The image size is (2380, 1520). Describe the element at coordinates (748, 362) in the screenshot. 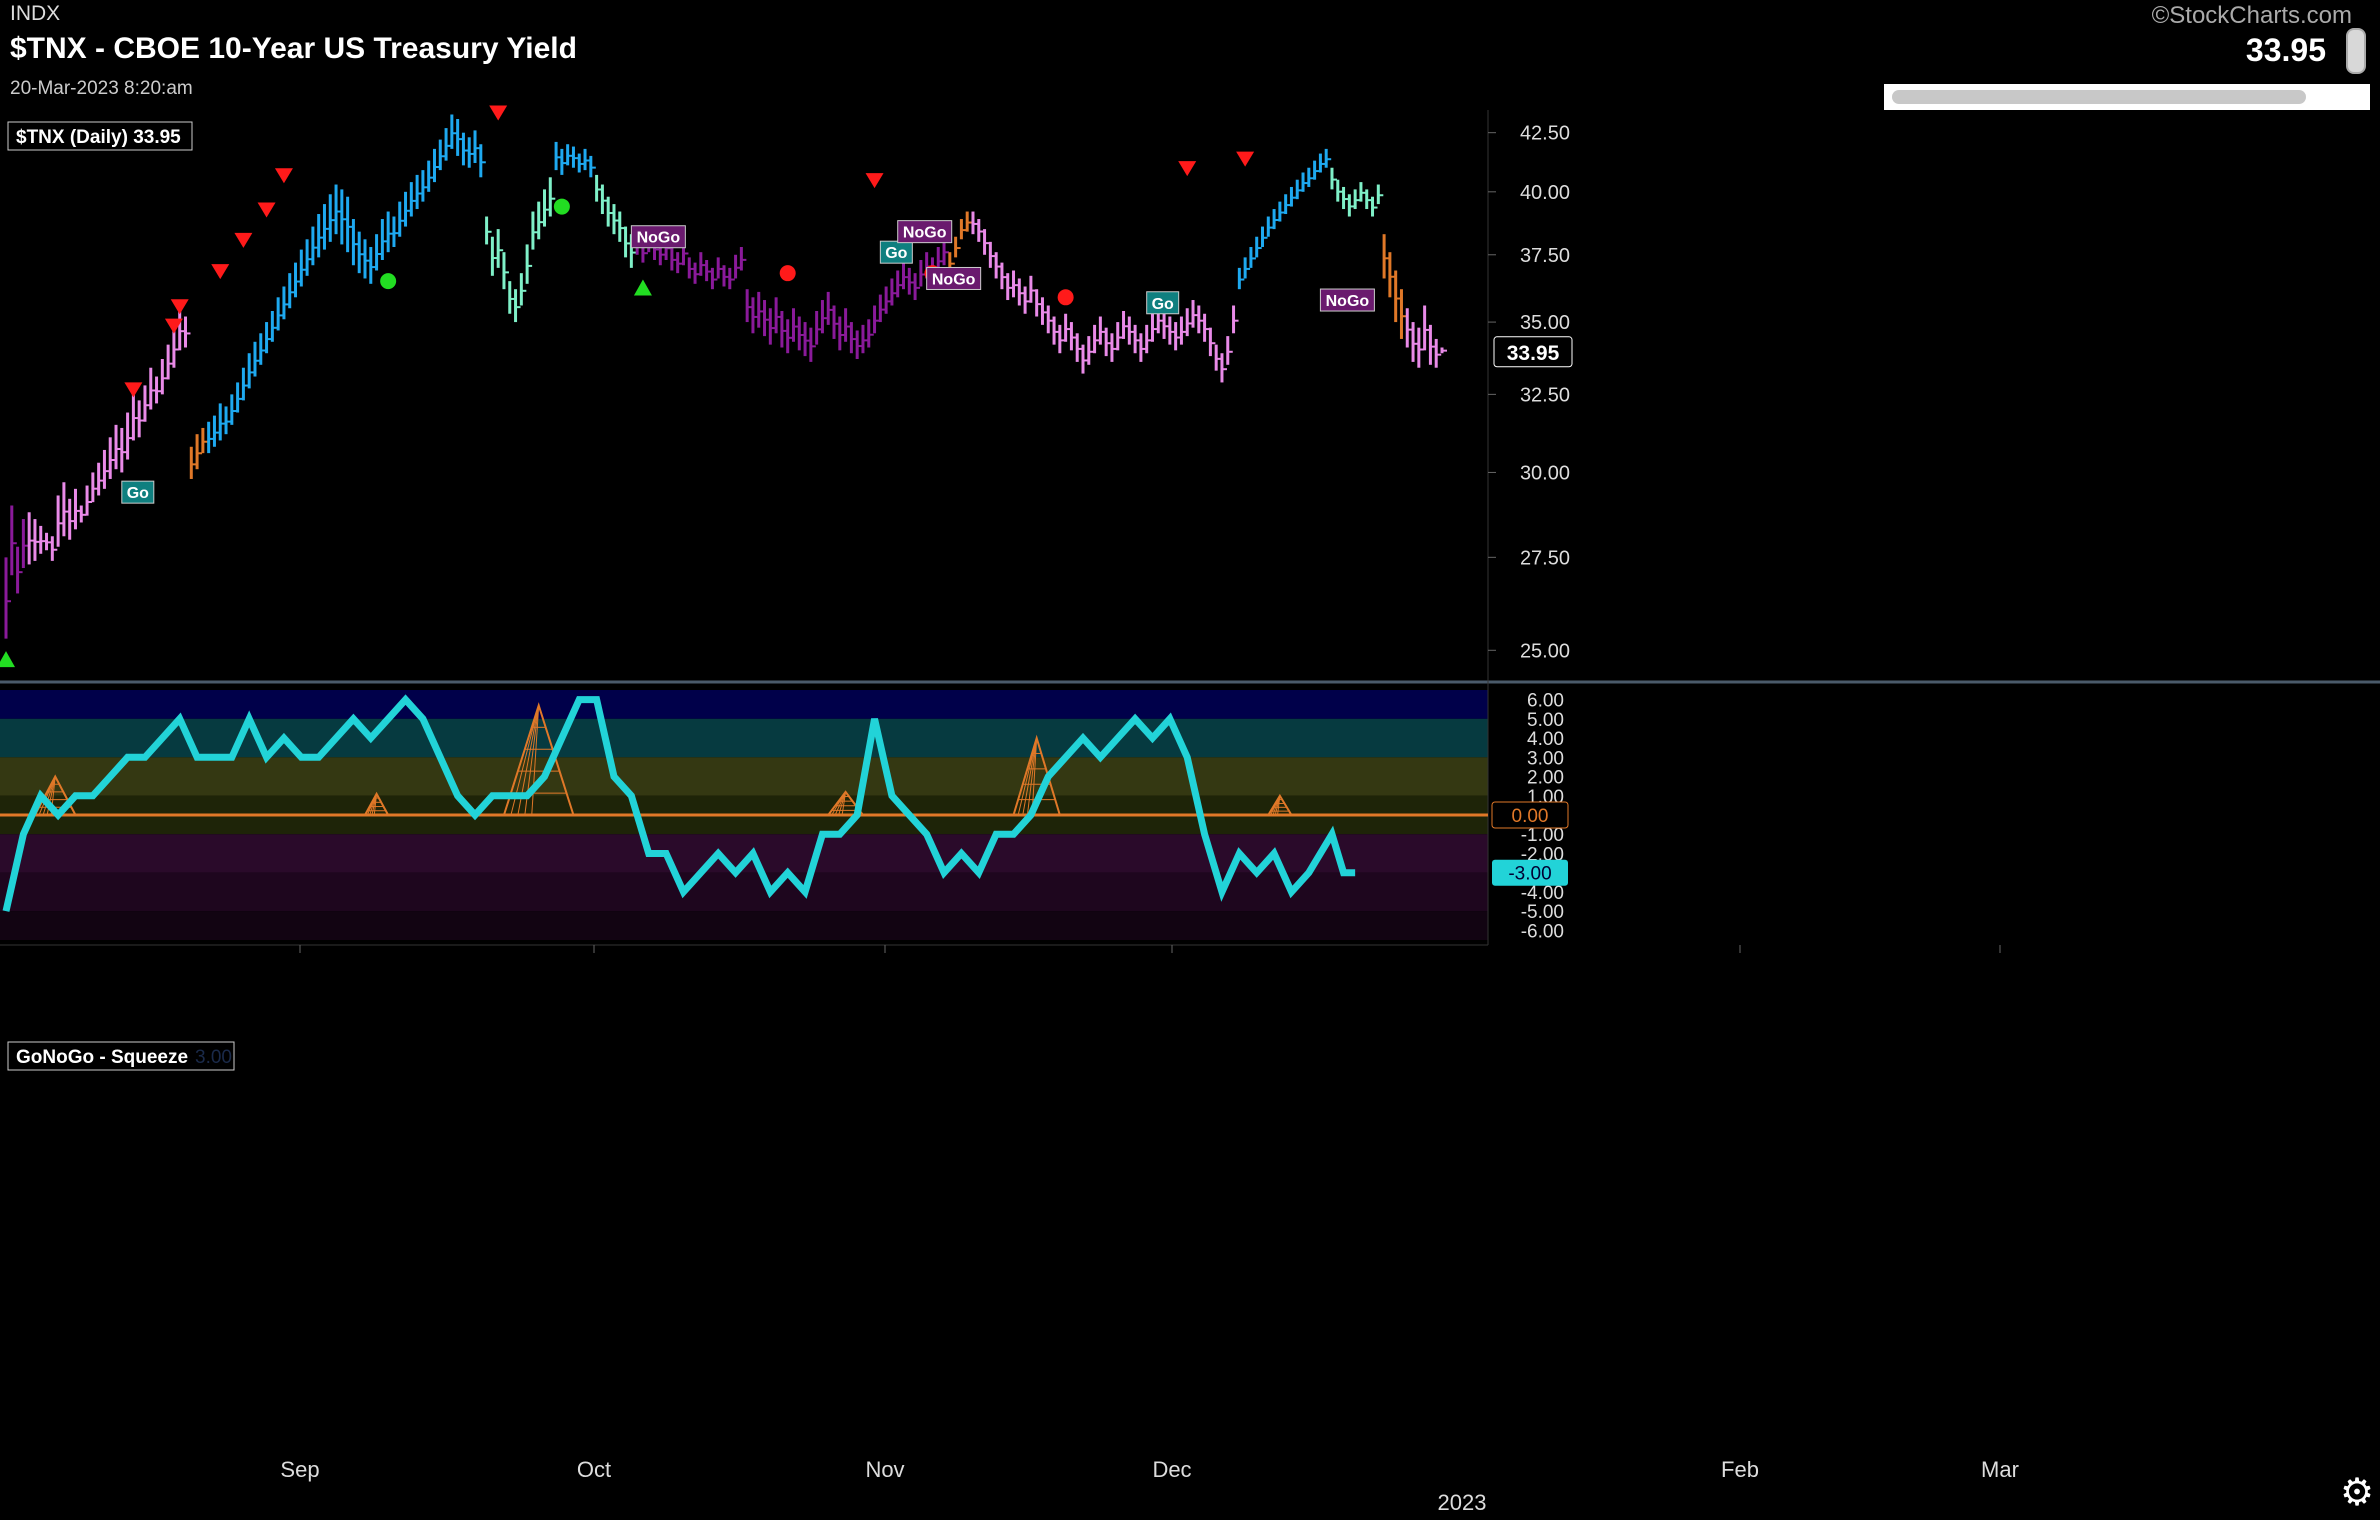

I see `go-nogo-labels: Go NoGo Go NoGo NoGo Go NoGo` at that location.